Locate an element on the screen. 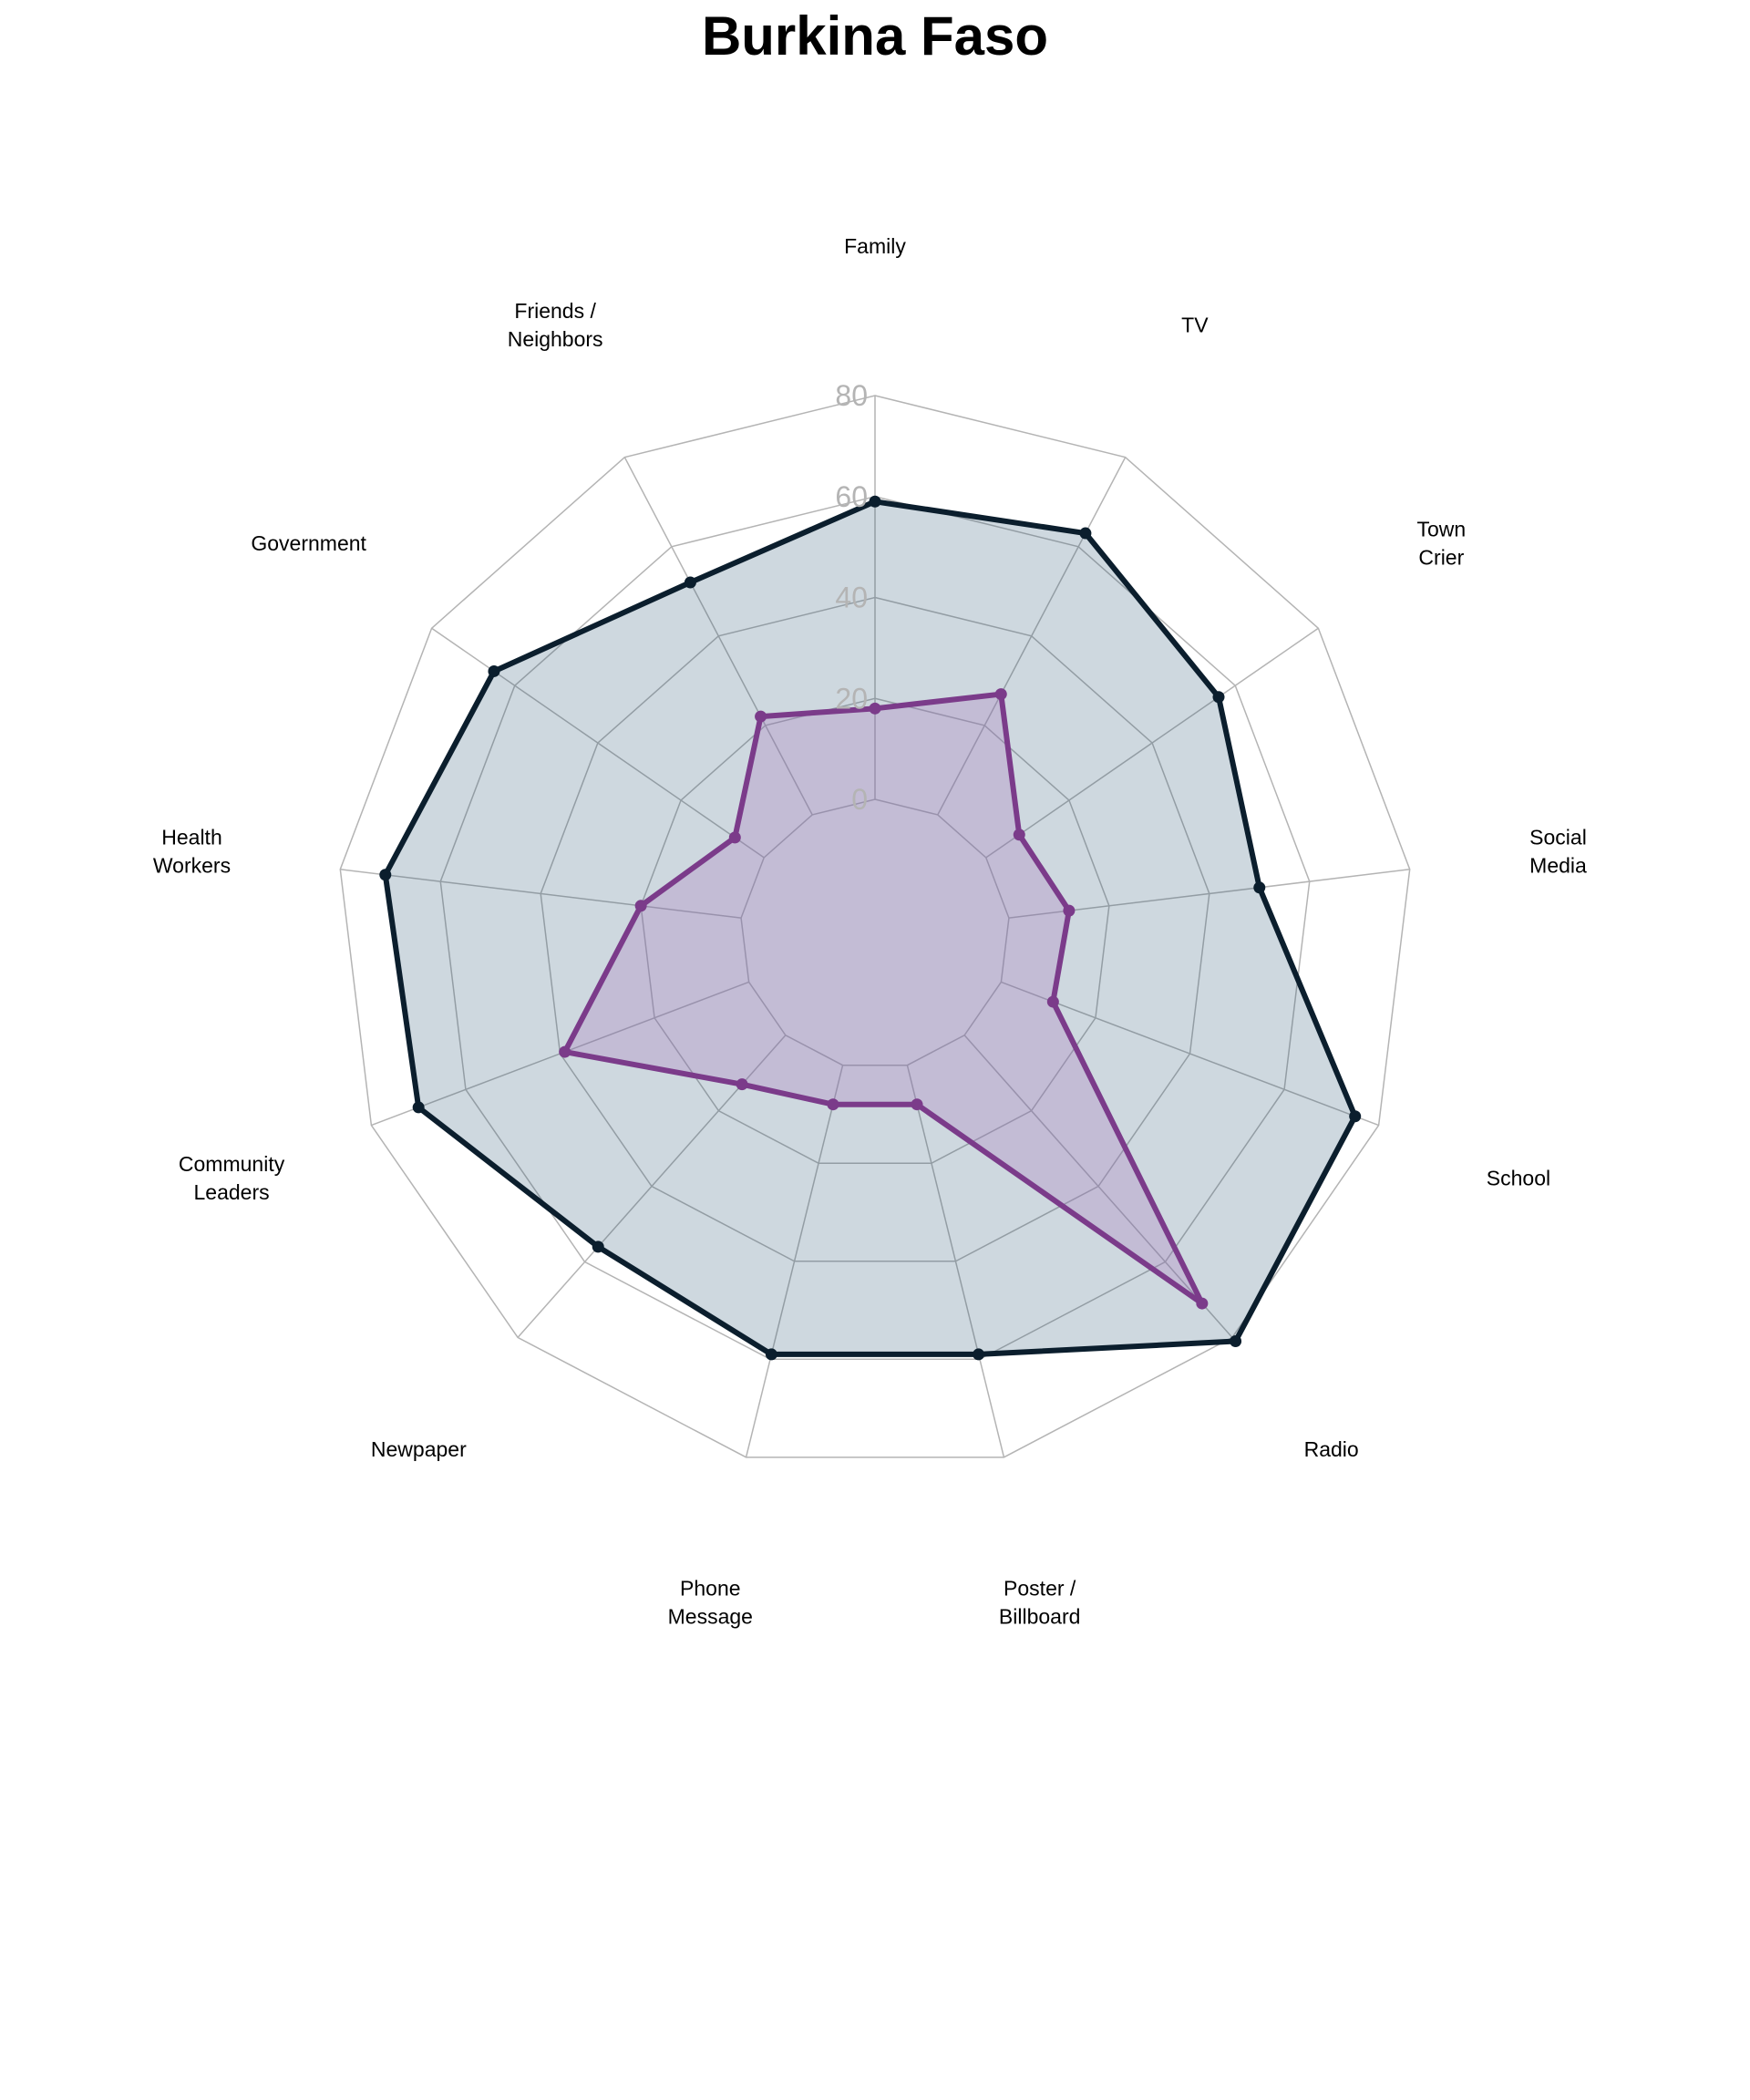 This screenshot has width=1750, height=2100. category-label: Family is located at coordinates (875, 246).